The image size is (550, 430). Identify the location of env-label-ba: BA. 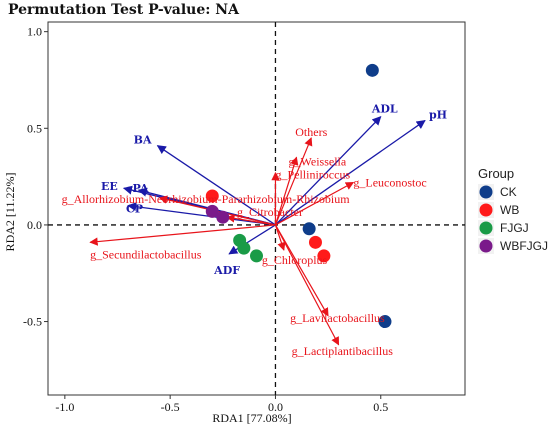
(143, 140).